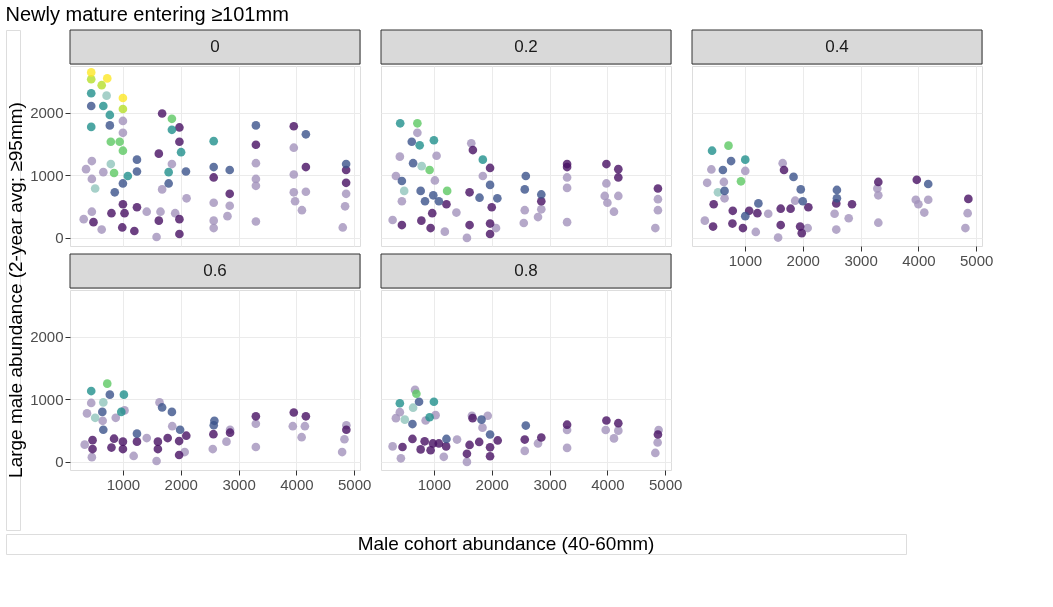 Image resolution: width=1053 pixels, height=607 pixels. What do you see at coordinates (526, 46) in the screenshot?
I see `chart-title: 0.2` at bounding box center [526, 46].